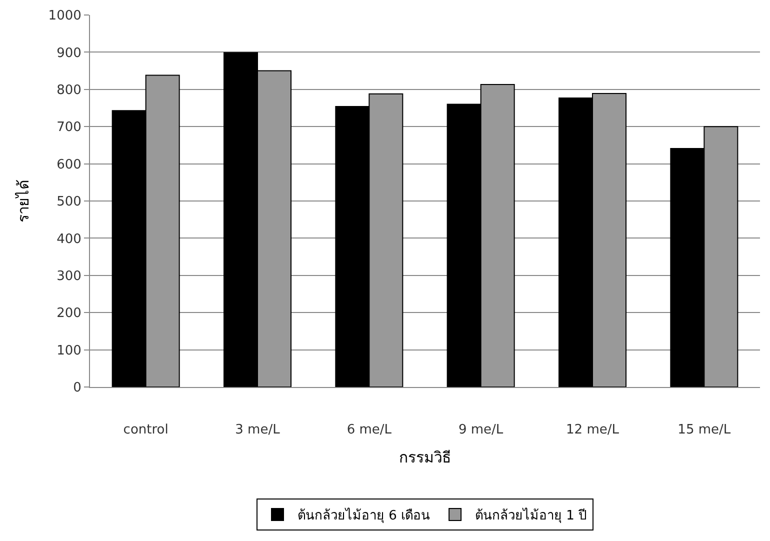  I want to click on y-tick-label: 700, so click(69, 128).